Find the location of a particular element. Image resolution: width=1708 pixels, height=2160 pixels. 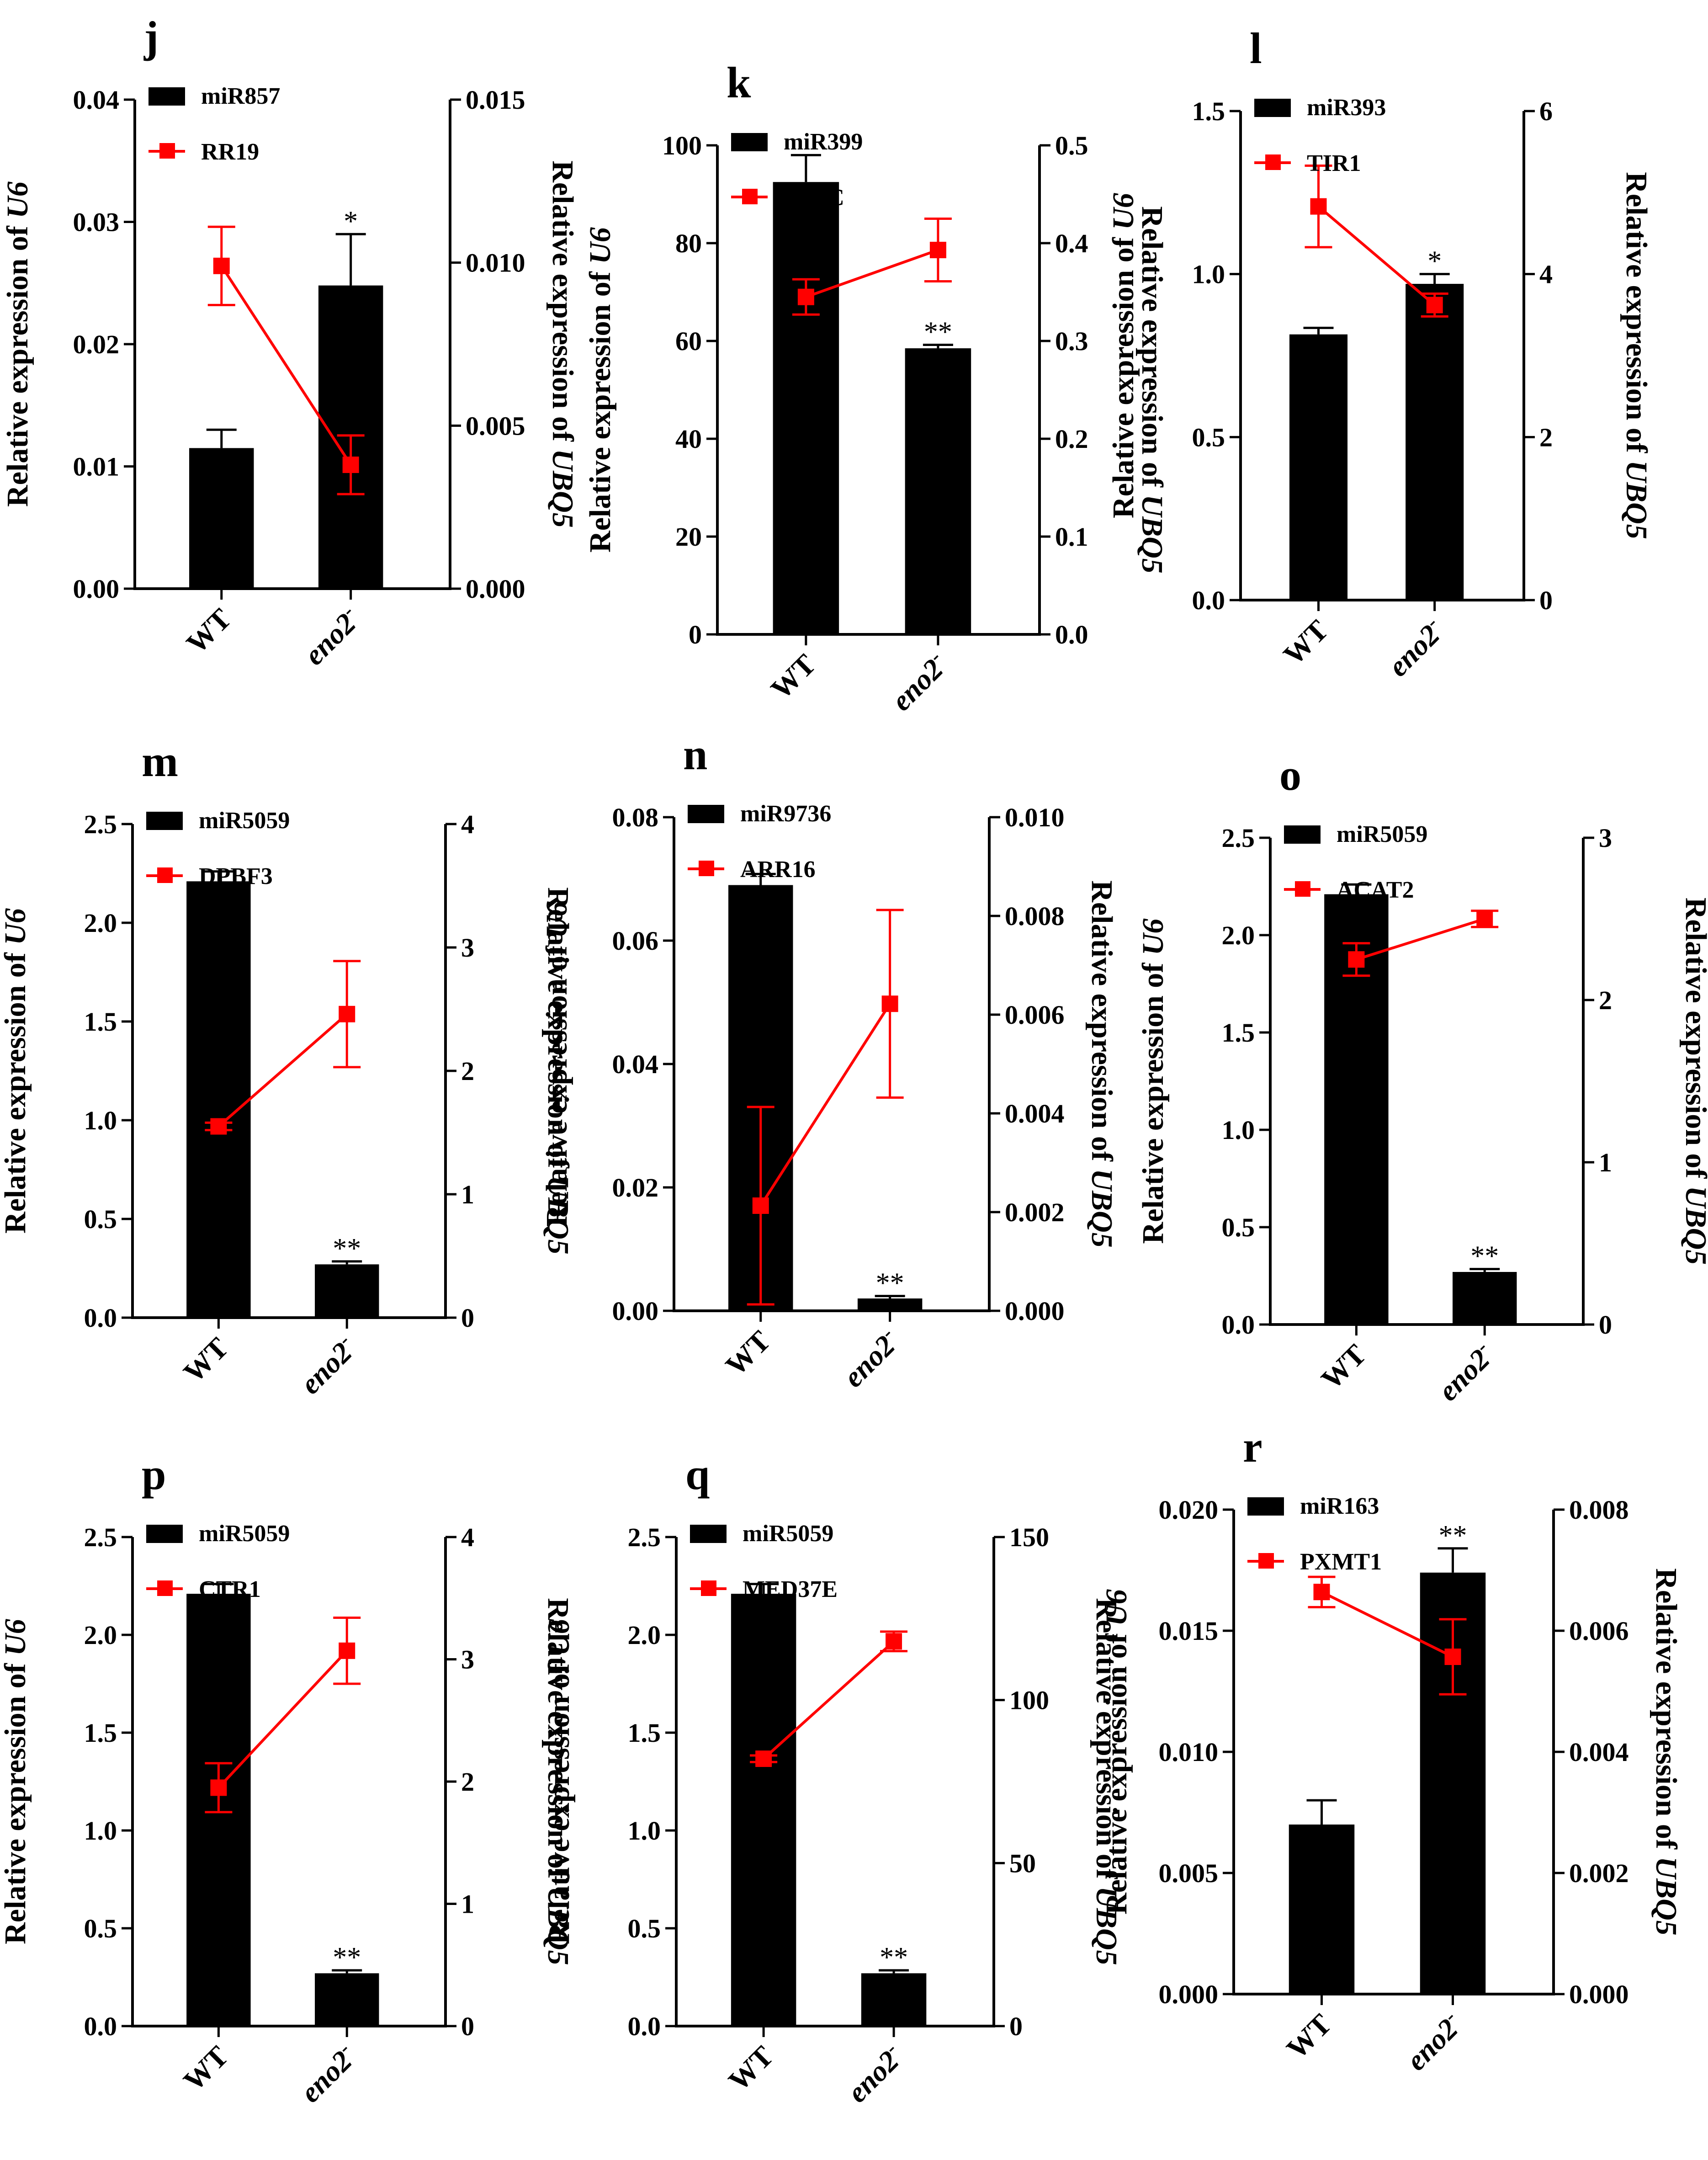

panel-l-right-tick-label-0: 0 is located at coordinates (1546, 600).